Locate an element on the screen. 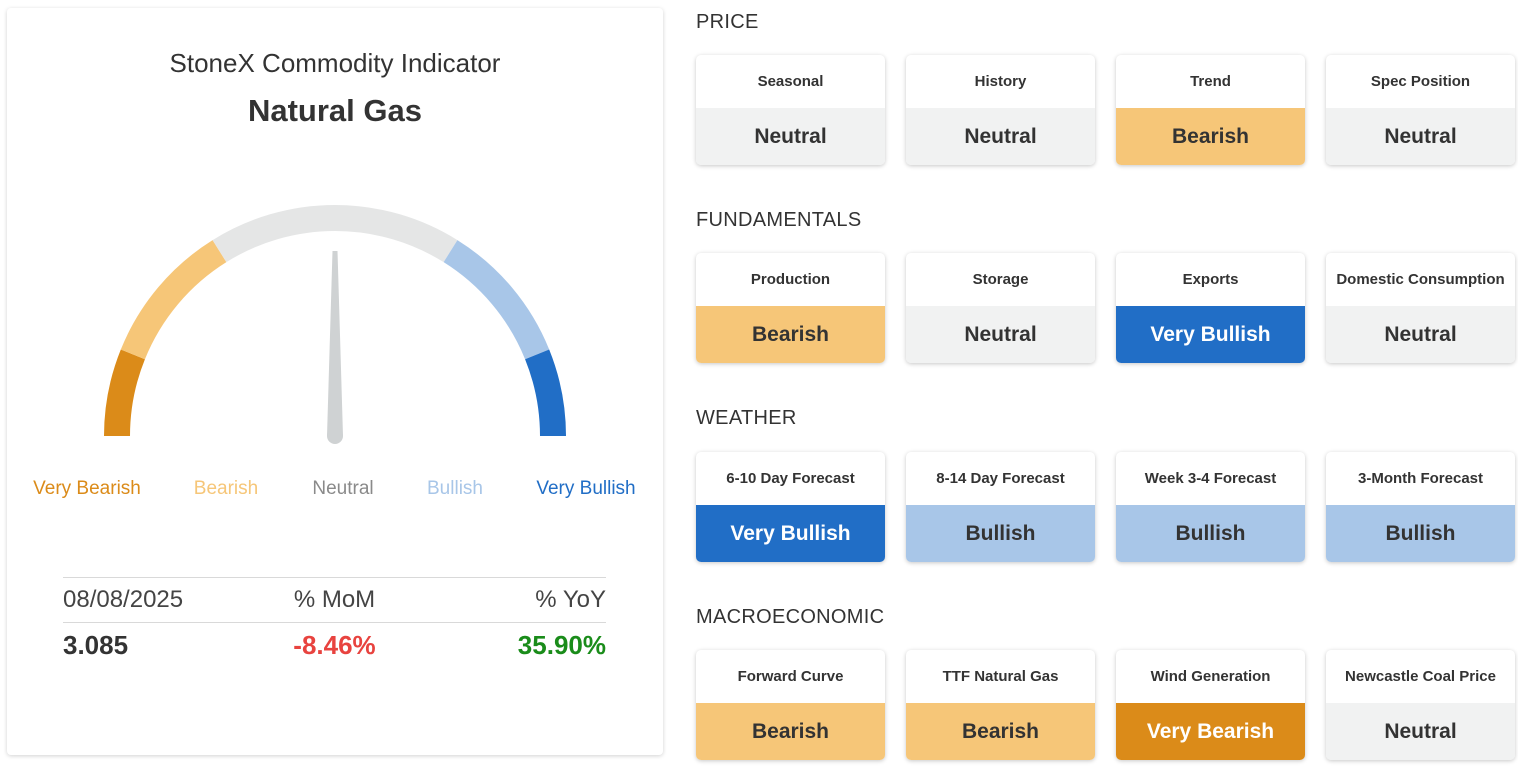 The height and width of the screenshot is (766, 1518). indicator-tile-ttf-natural-gas: TTF Natural Gas Bearish is located at coordinates (1000, 705).